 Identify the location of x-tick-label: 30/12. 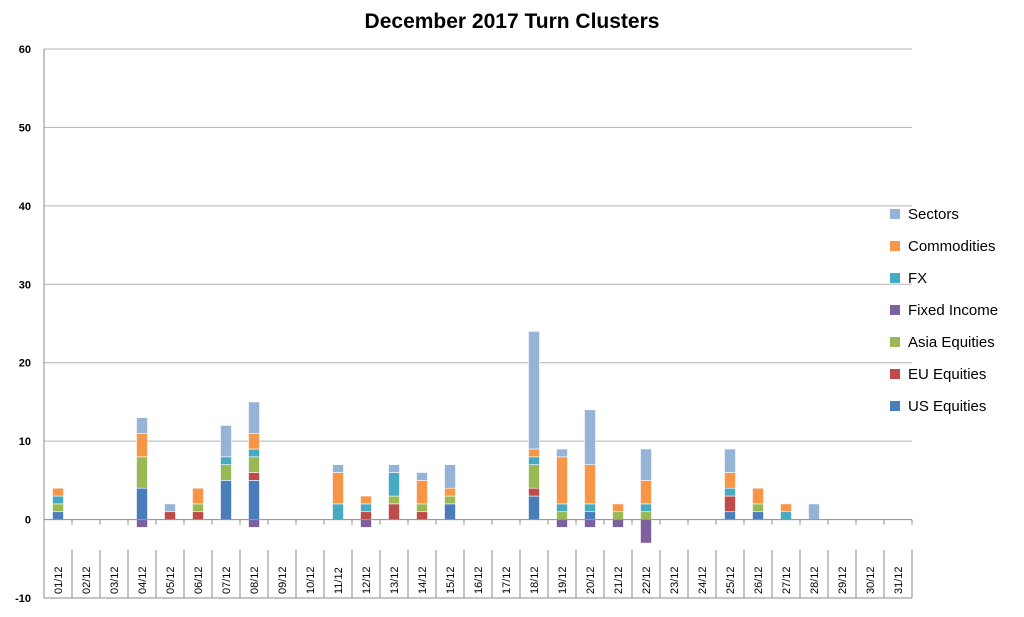
(871, 580).